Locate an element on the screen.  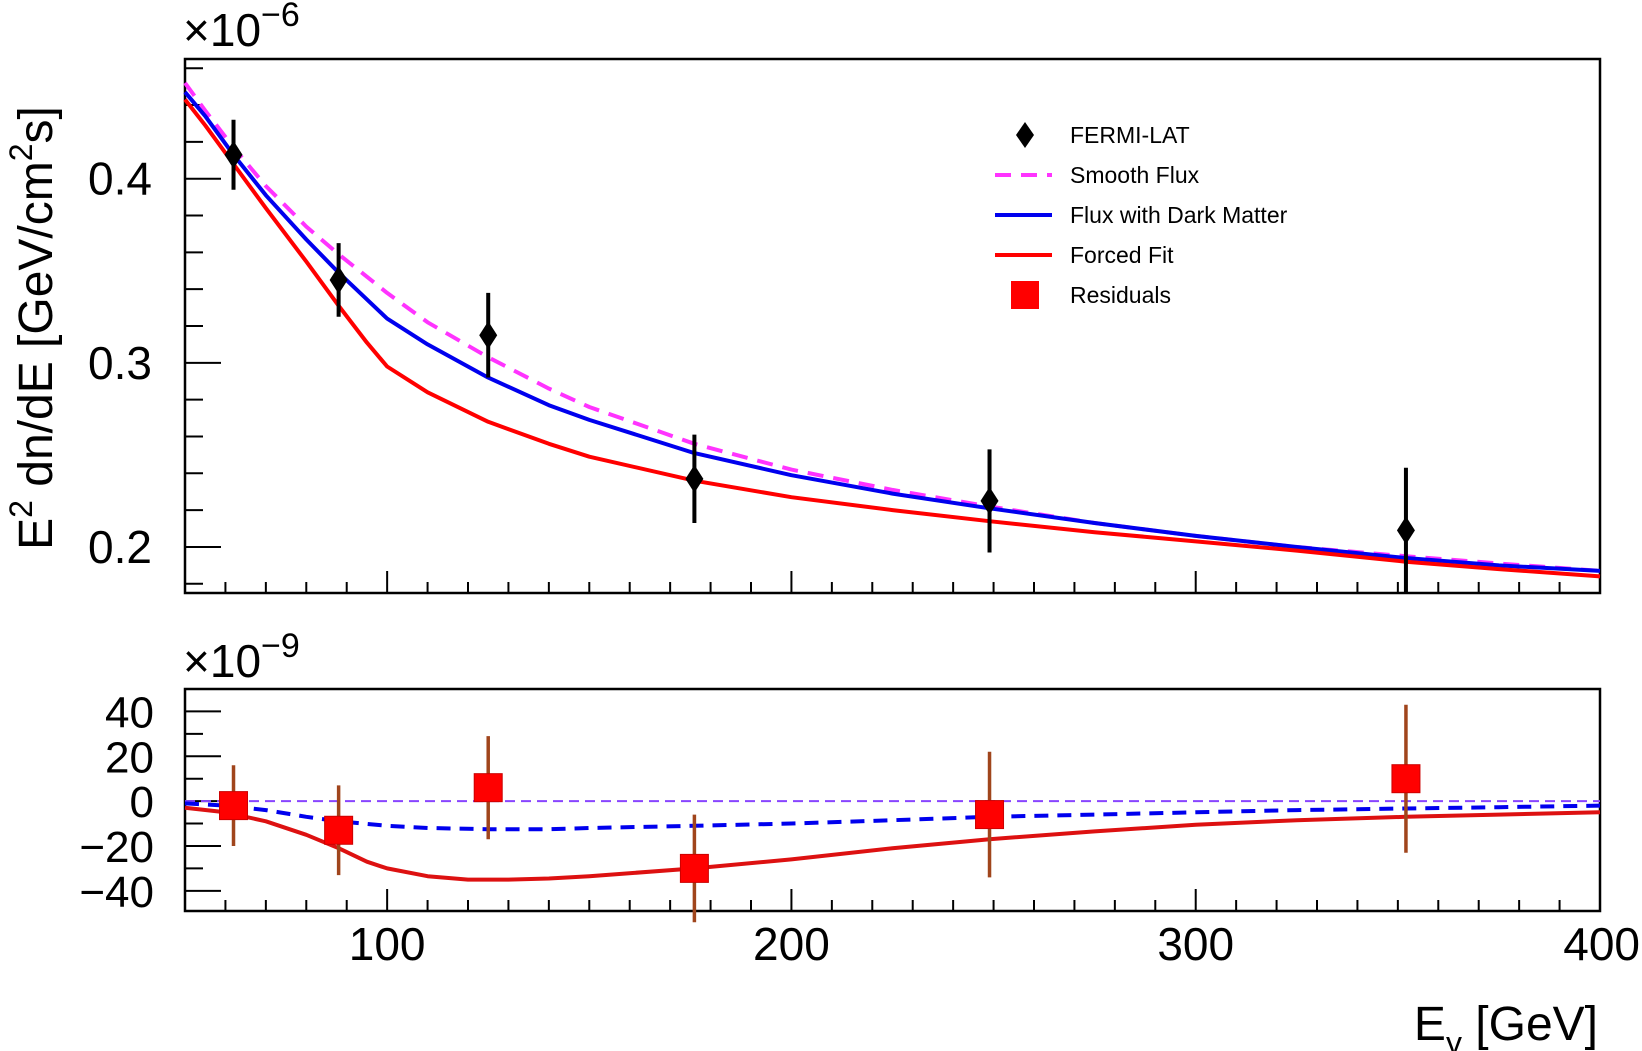
ylabel-part-3: 2 is located at coordinates (21, 152).